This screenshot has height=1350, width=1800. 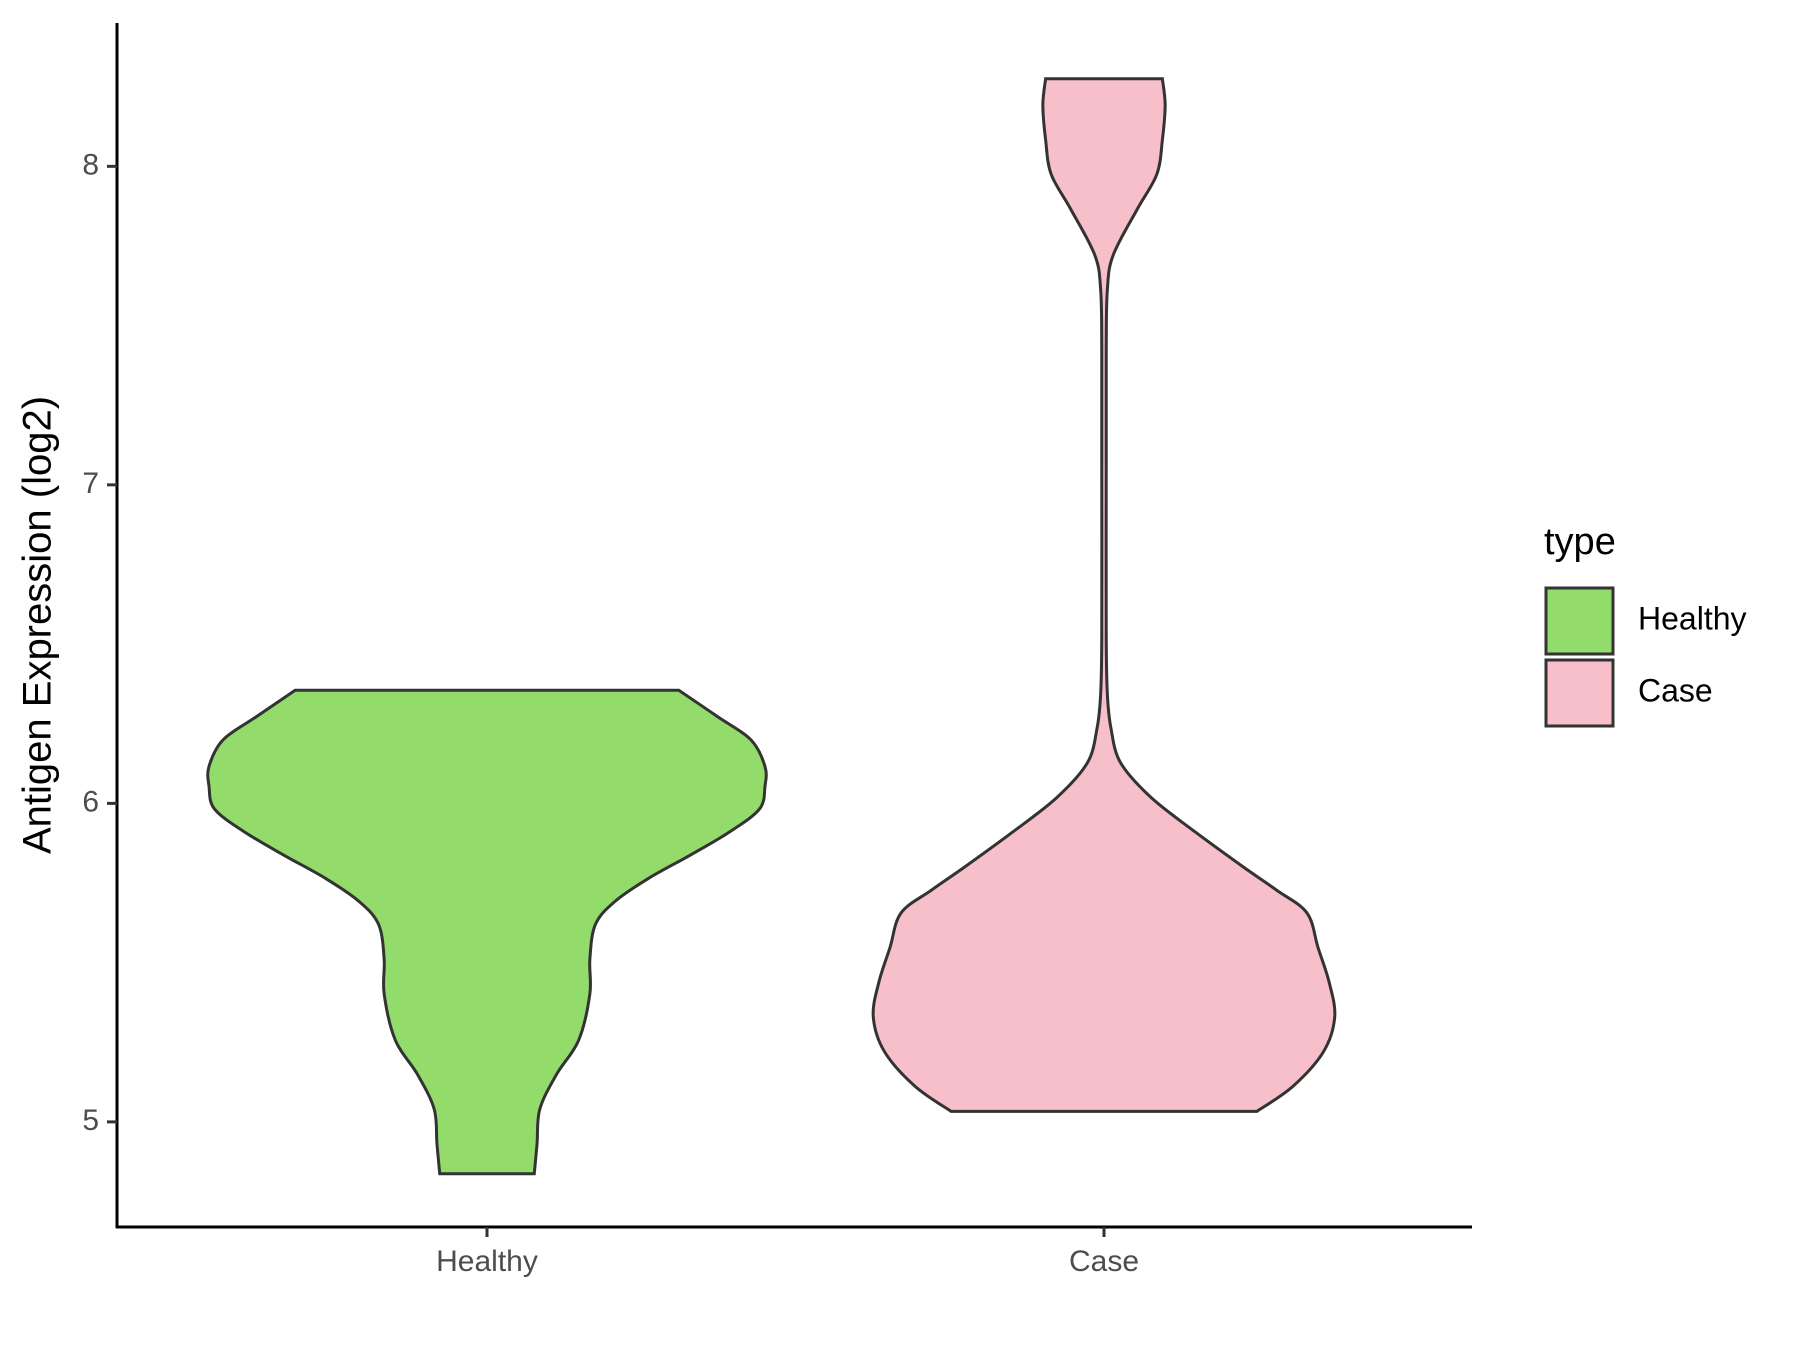 What do you see at coordinates (90, 801) in the screenshot?
I see `y-tick-label: 6` at bounding box center [90, 801].